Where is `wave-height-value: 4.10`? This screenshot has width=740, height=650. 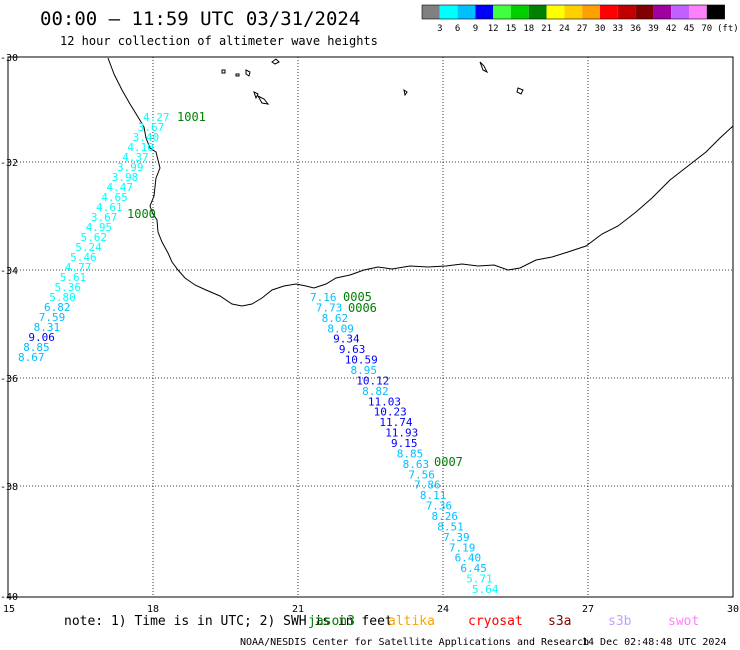 wave-height-value: 4.10 is located at coordinates (140, 147).